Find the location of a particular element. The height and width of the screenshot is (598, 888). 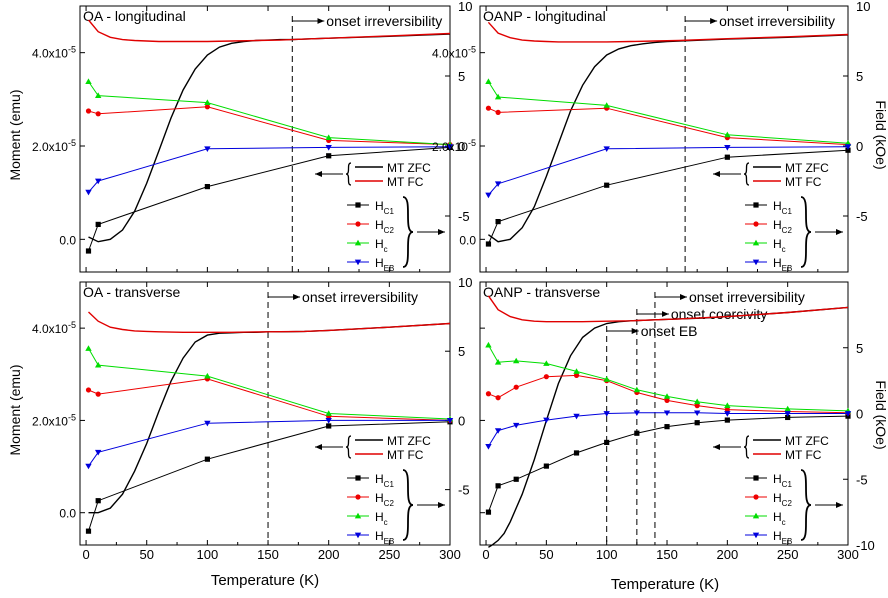

y-tick-label: 2.0x10⁻⁵ is located at coordinates (54, 146).